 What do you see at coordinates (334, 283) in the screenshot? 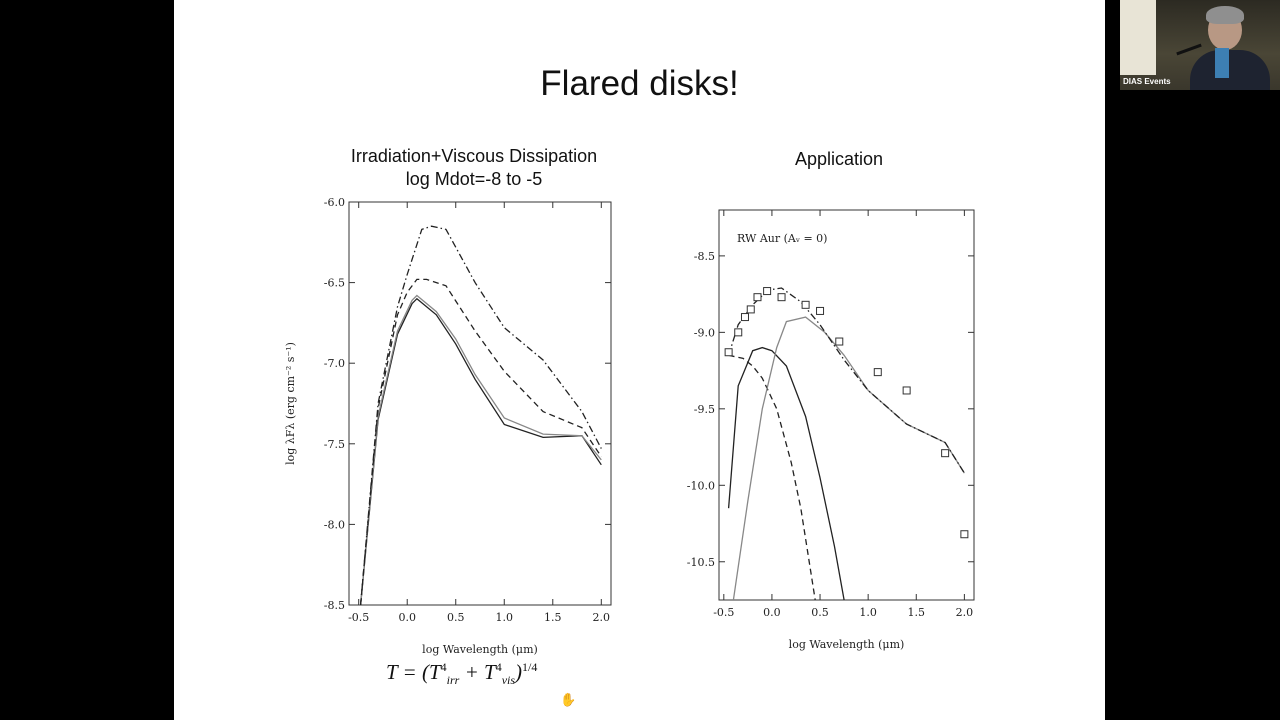
I see `y-tick-label: -6.5` at bounding box center [334, 283].